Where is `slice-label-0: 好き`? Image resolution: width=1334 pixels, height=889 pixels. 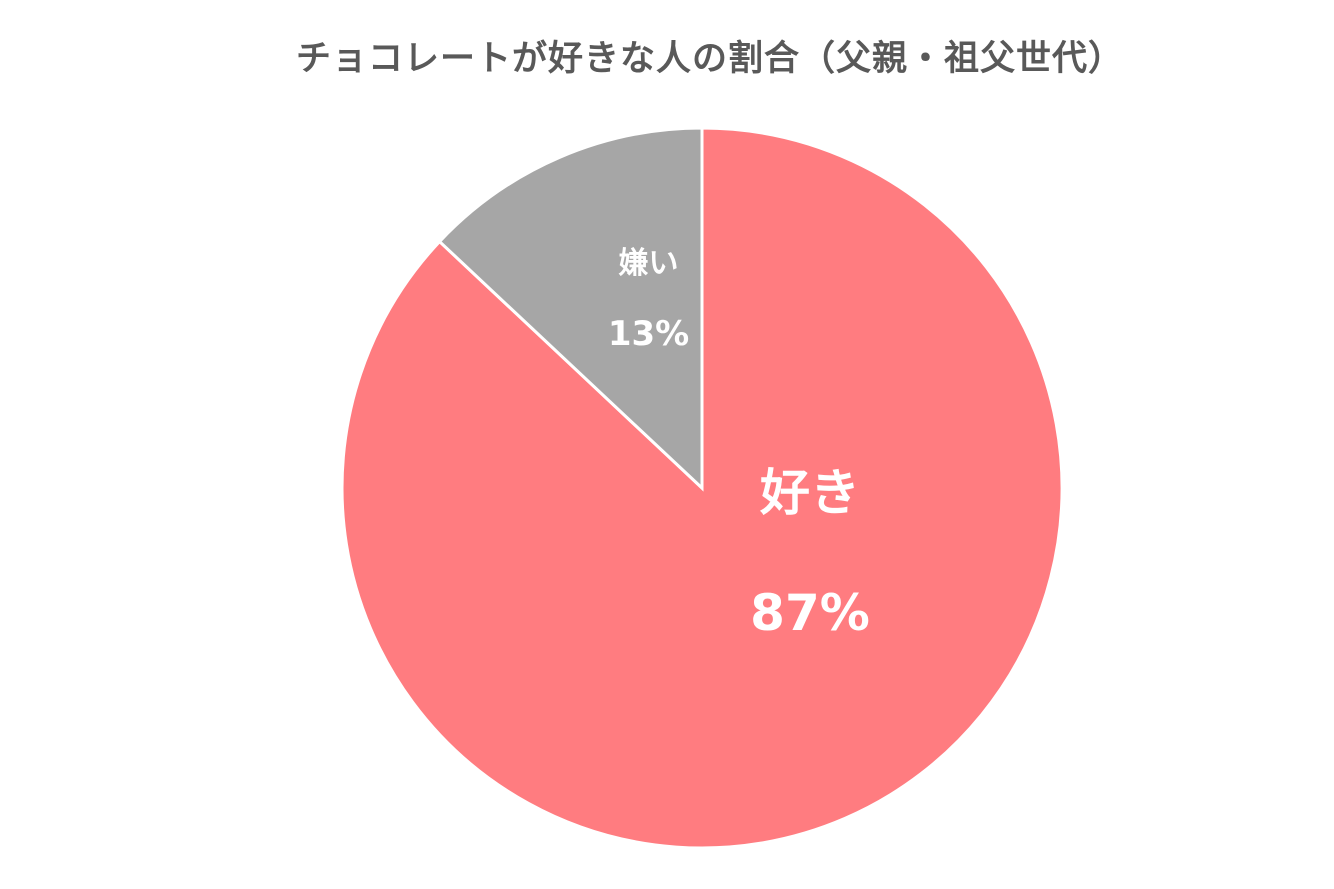
slice-label-0: 好き is located at coordinates (809, 493).